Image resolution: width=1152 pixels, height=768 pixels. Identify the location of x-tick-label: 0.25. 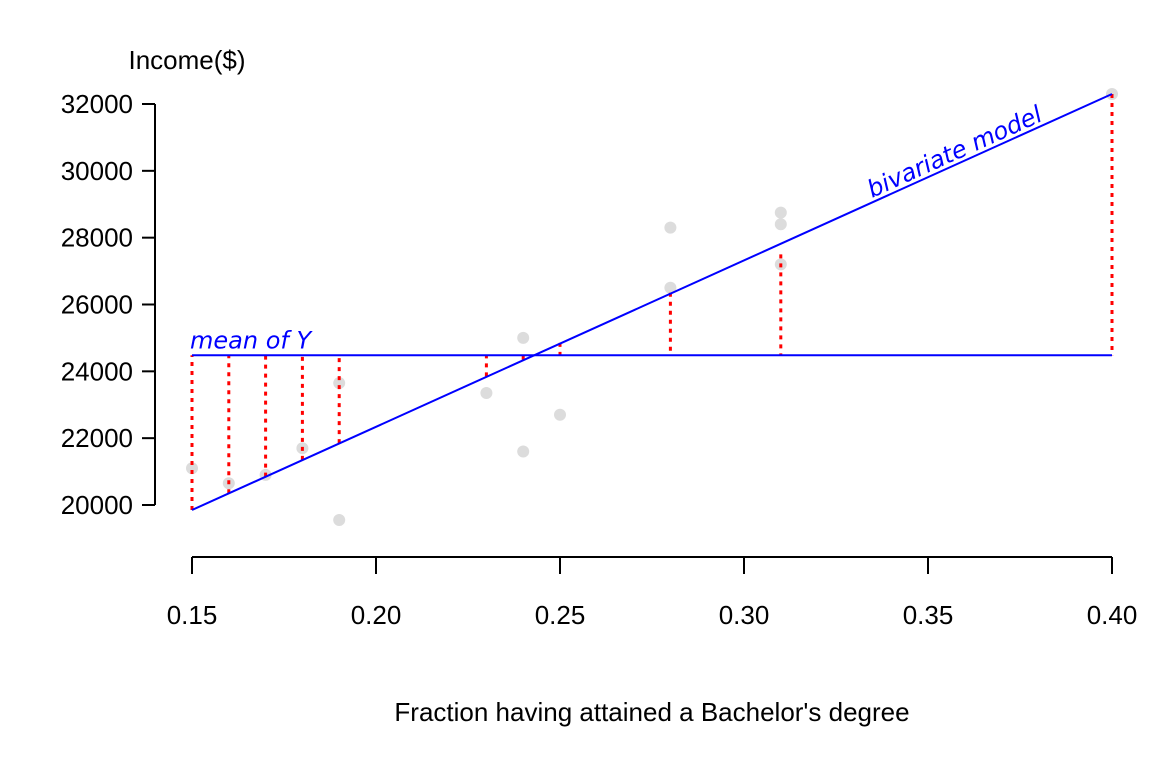
(560, 615).